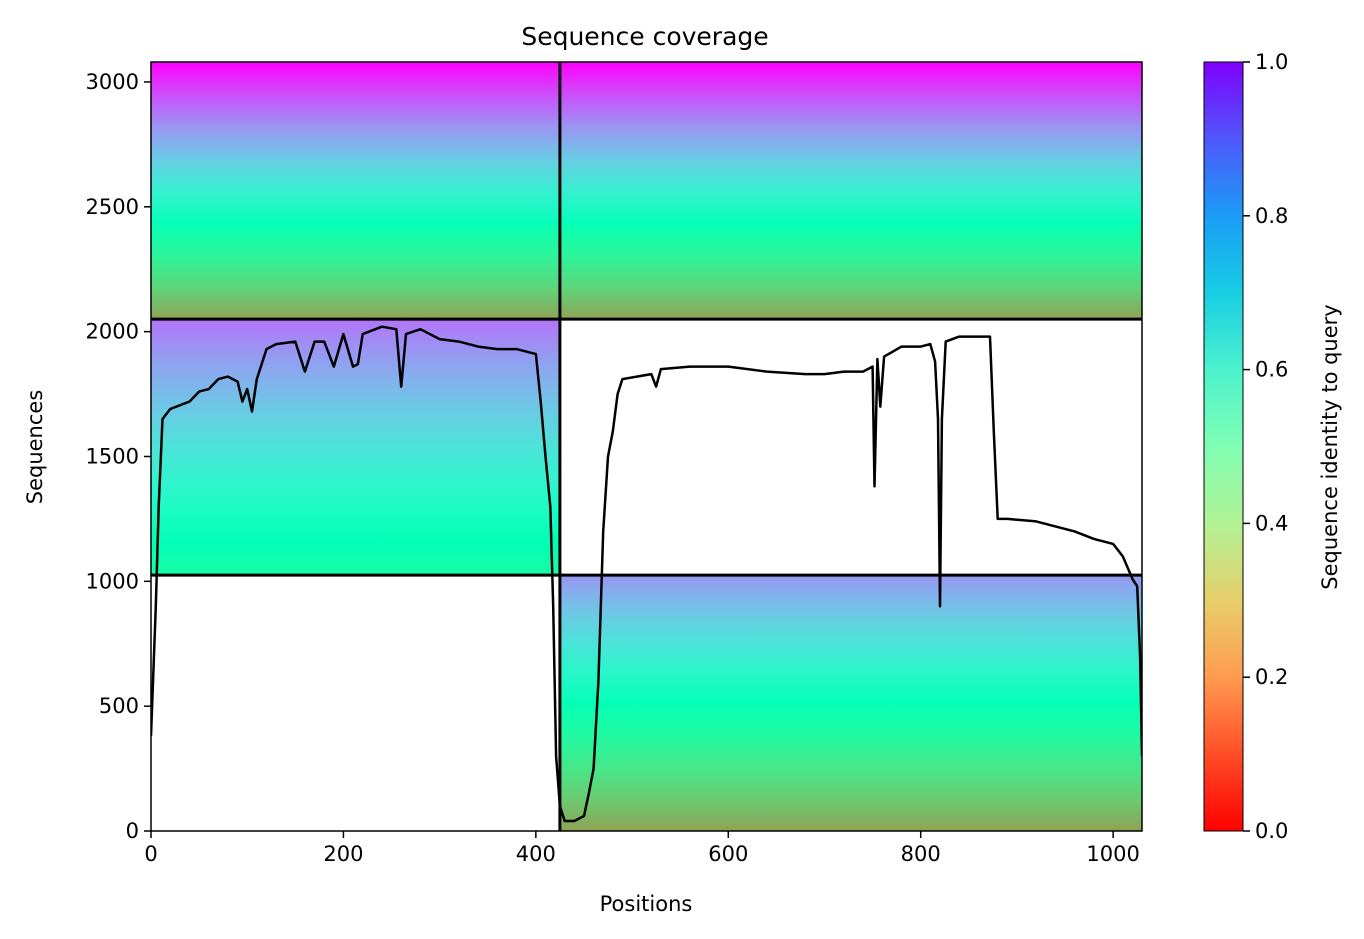 The height and width of the screenshot is (939, 1364). I want to click on x-axis-label: Positions, so click(646, 904).